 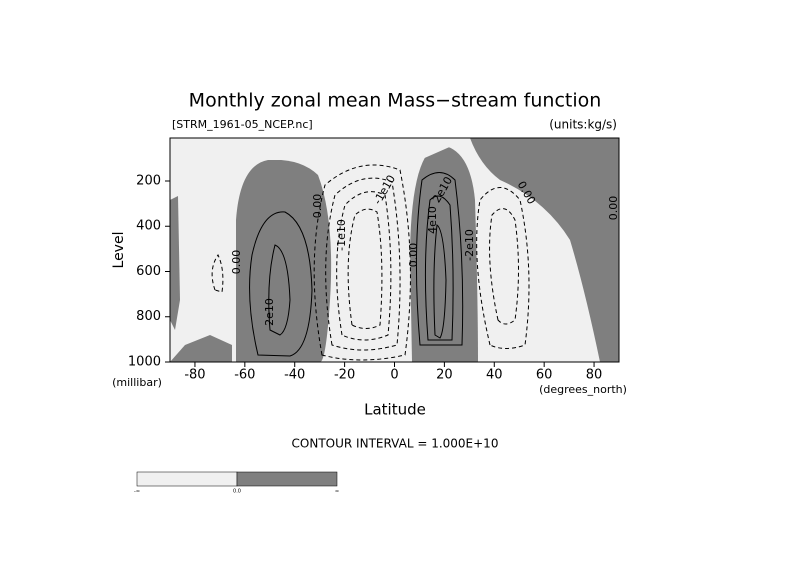 I want to click on x-tick-label: 20, so click(x=444, y=375).